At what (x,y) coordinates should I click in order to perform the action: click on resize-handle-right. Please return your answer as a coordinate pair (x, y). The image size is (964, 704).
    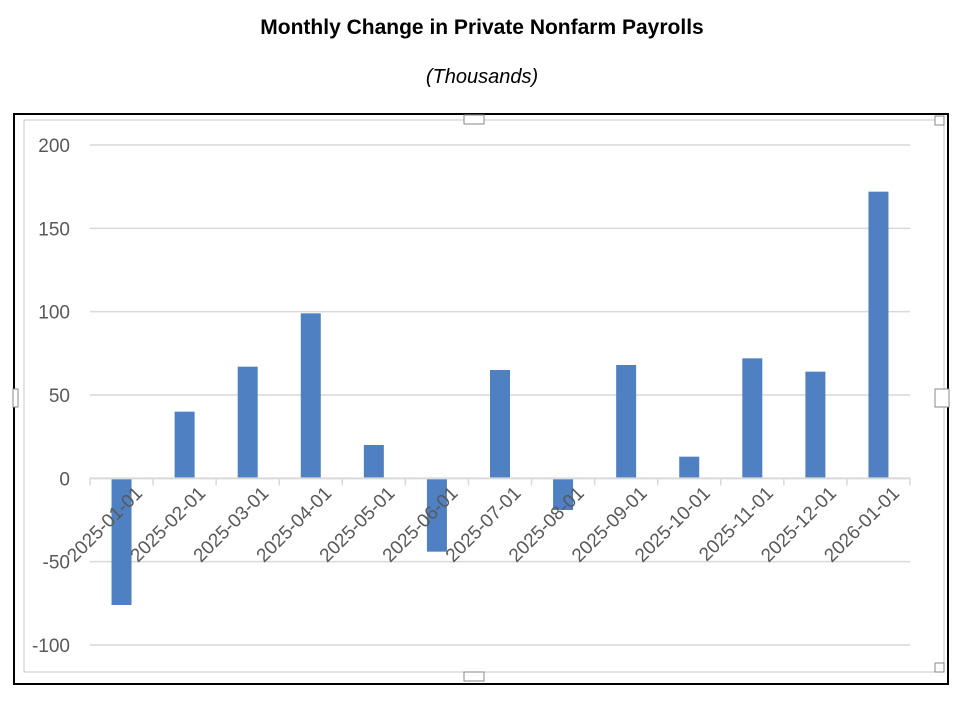
    Looking at the image, I should click on (942, 398).